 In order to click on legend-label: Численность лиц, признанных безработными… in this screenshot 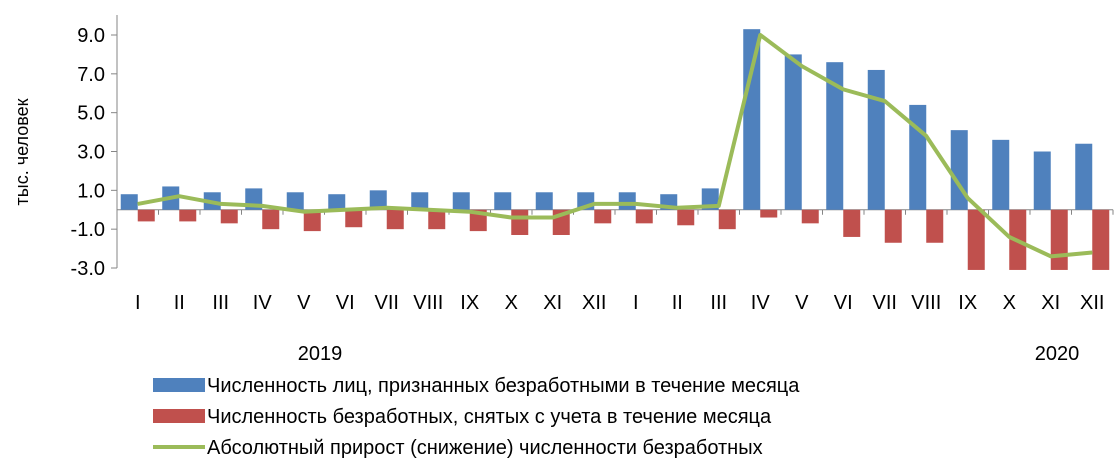, I will do `click(503, 386)`.